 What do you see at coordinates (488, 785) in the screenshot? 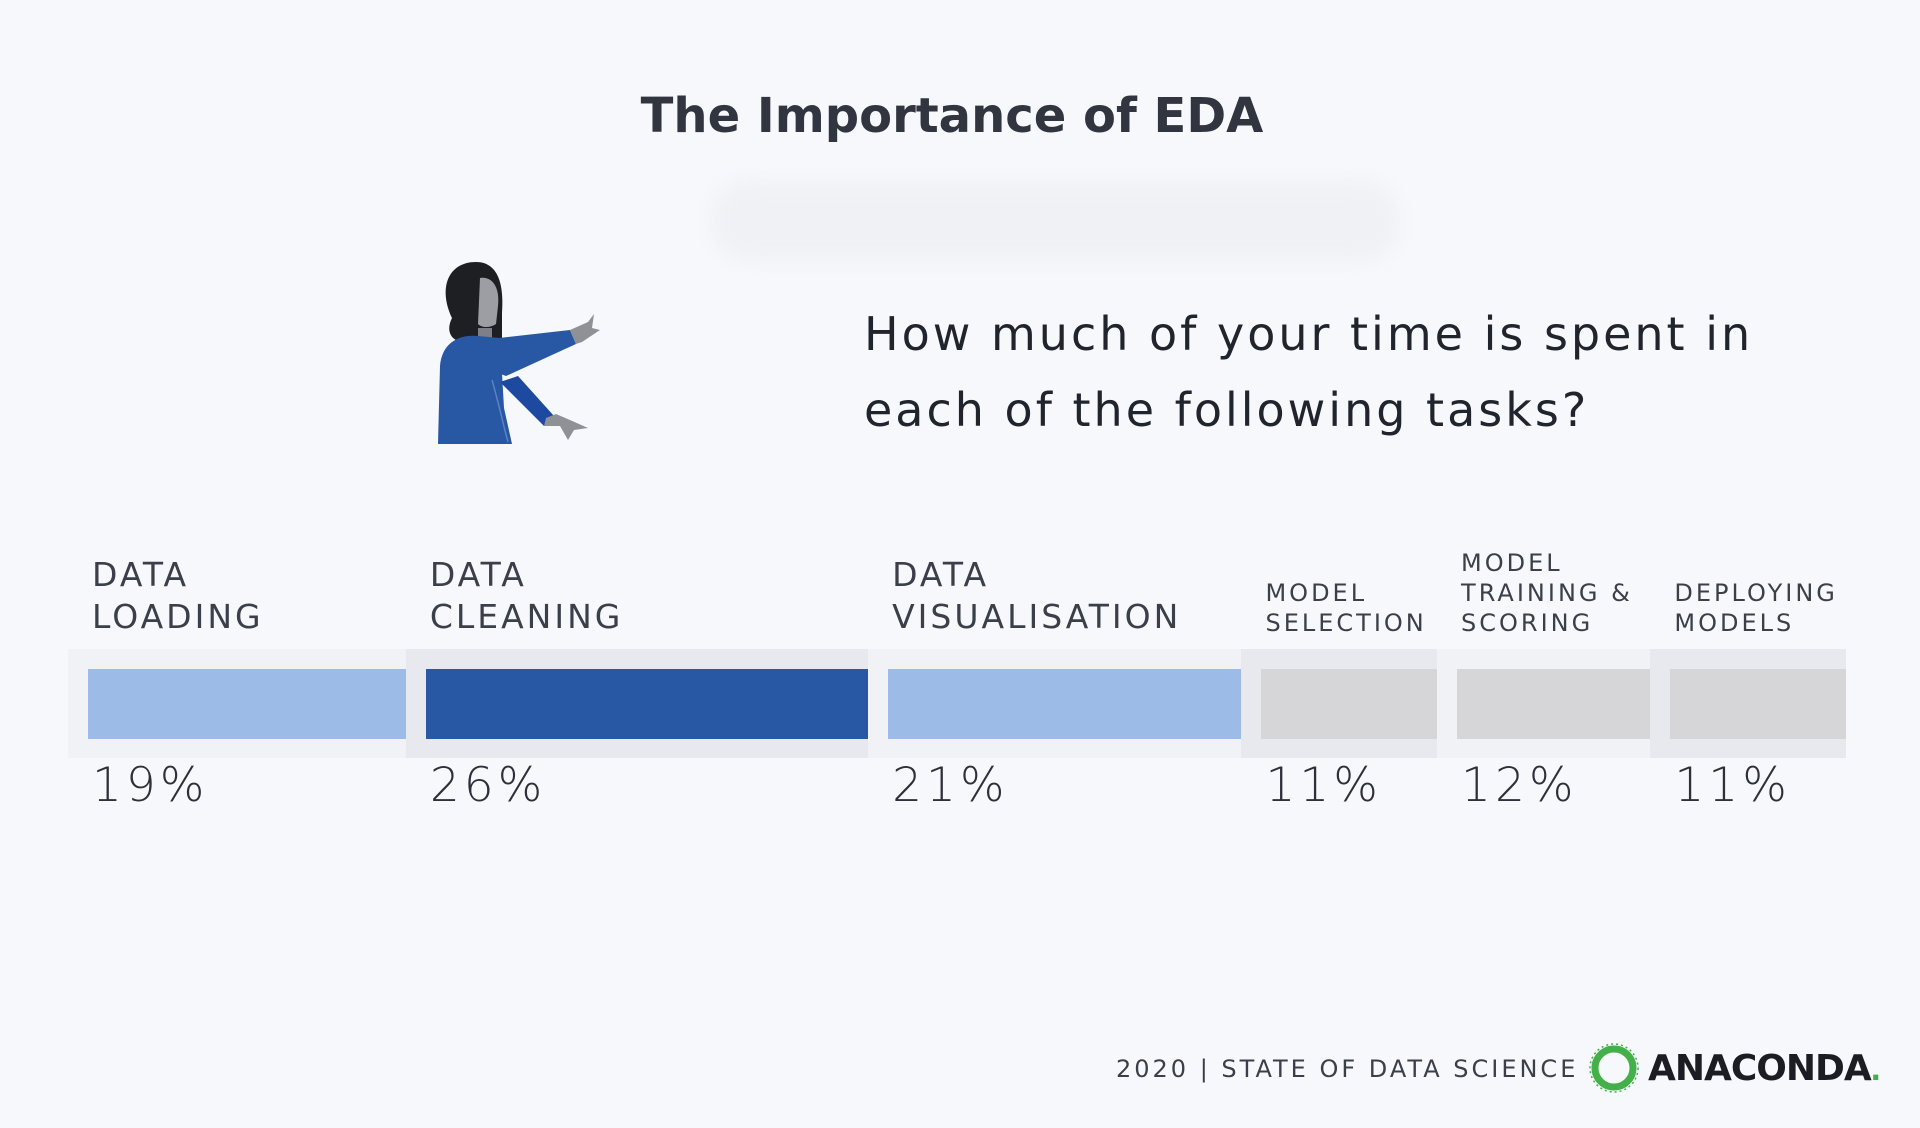
I see `value-label: 26%` at bounding box center [488, 785].